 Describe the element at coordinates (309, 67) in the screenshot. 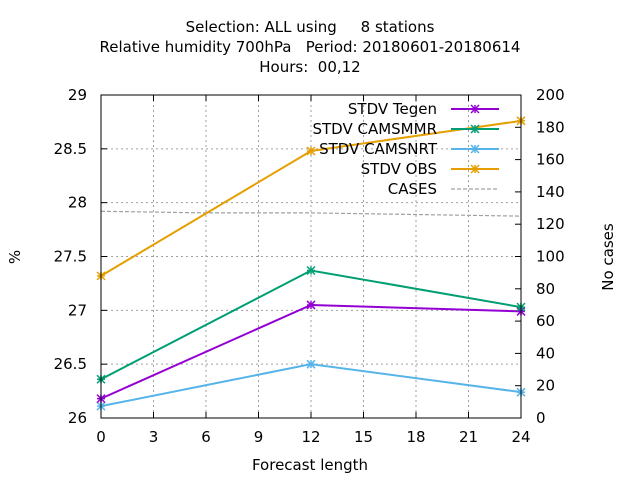

I see `chart-title-line: Hours: 00,12` at that location.